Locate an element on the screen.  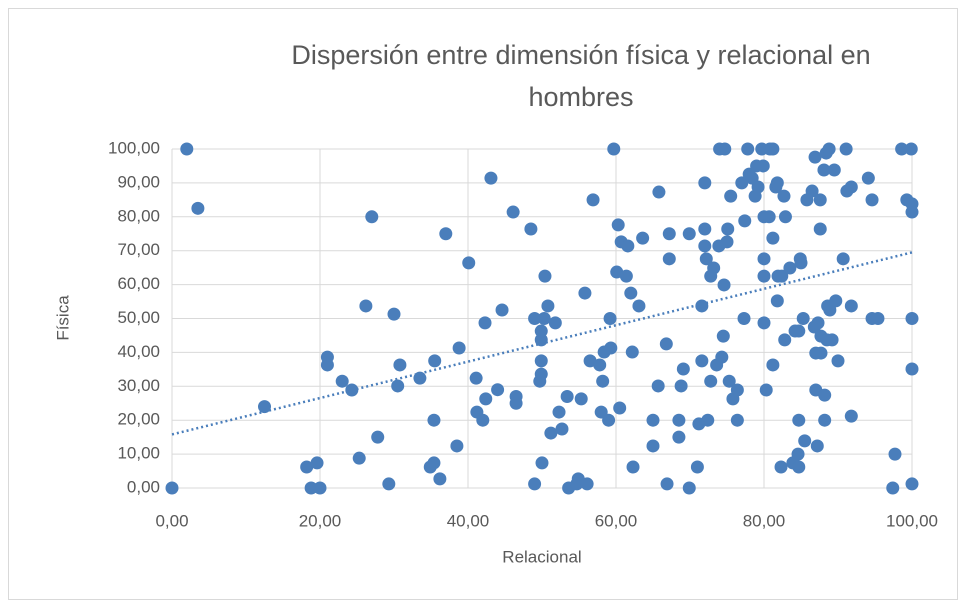
y-axis-label: Física is located at coordinates (62, 318).